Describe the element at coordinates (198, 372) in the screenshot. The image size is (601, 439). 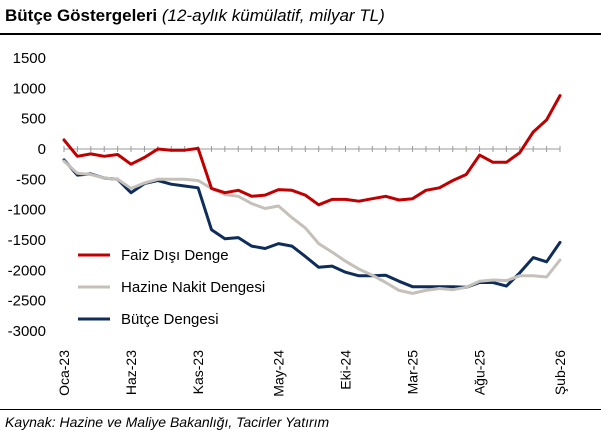
I see `x-tick-label: Kas-23` at that location.